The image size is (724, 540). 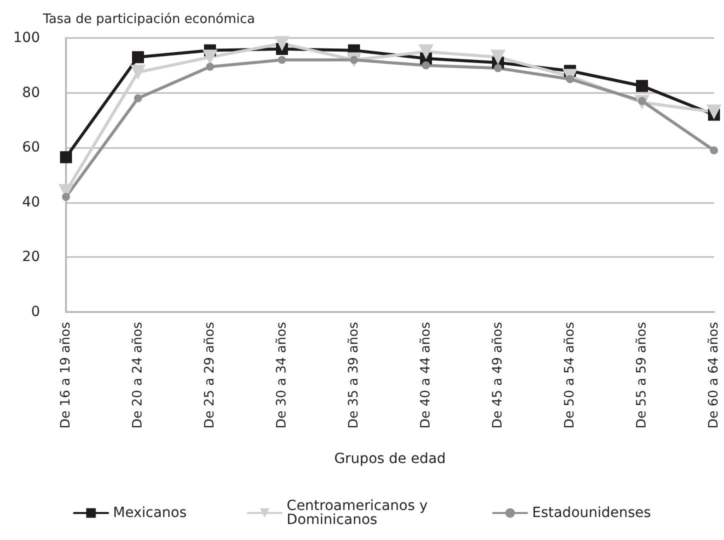 What do you see at coordinates (31, 202) in the screenshot?
I see `y-tick-label: 40` at bounding box center [31, 202].